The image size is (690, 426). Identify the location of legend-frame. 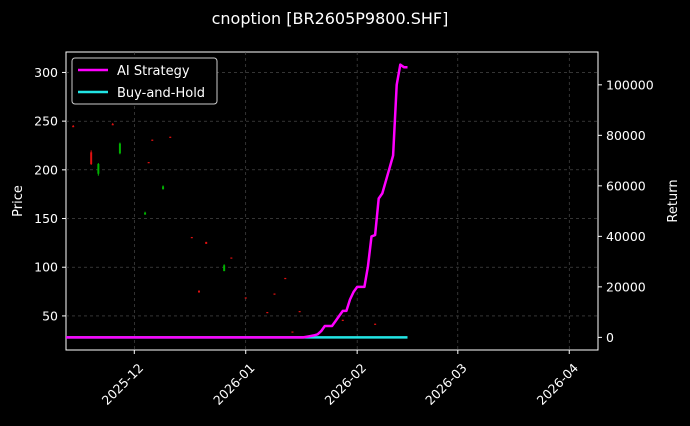
(144, 81).